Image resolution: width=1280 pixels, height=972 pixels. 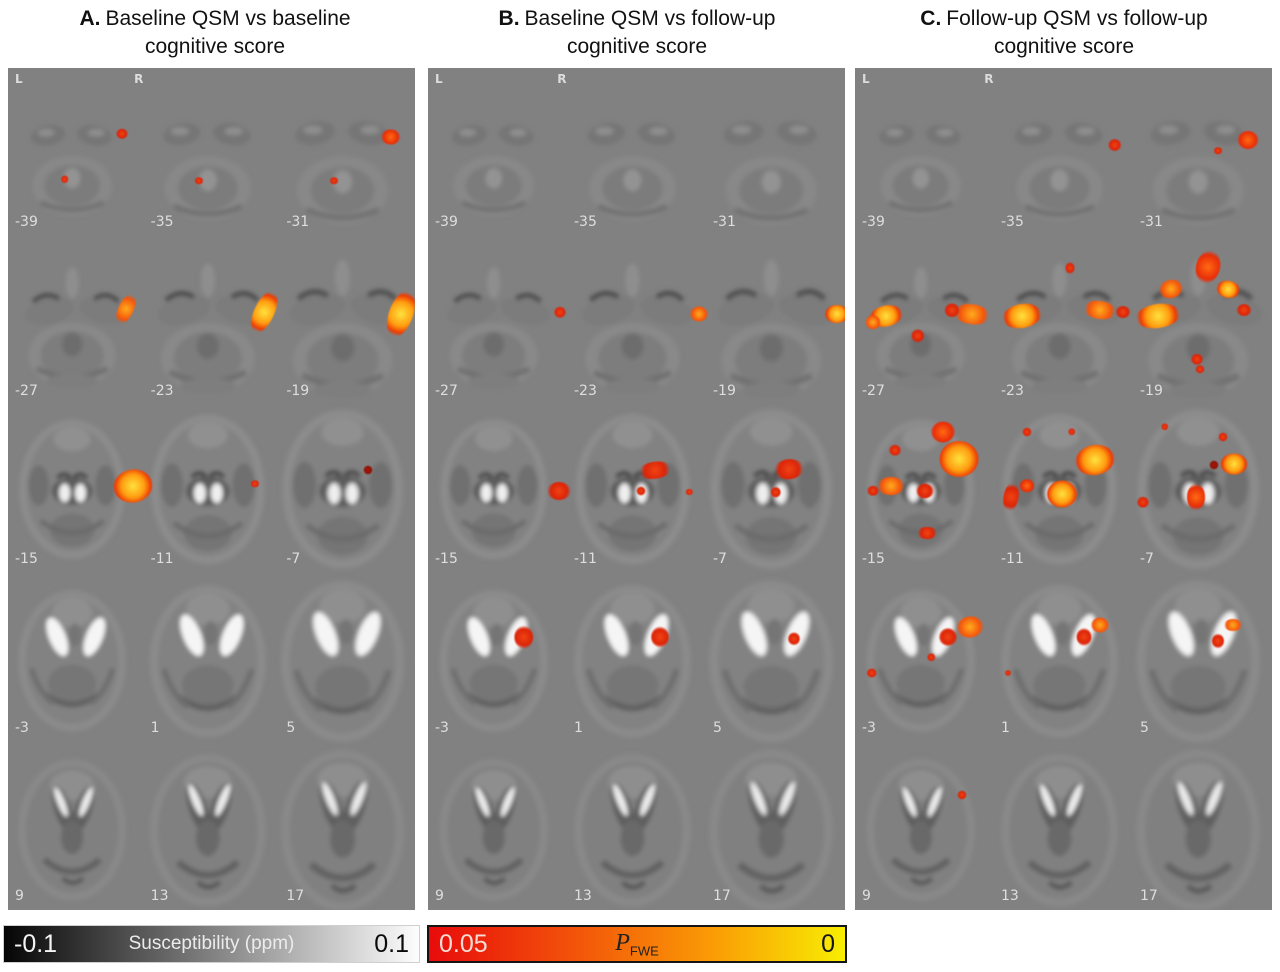 I want to click on susceptibility-axis-label: Susceptibility (ppm), so click(x=211, y=943).